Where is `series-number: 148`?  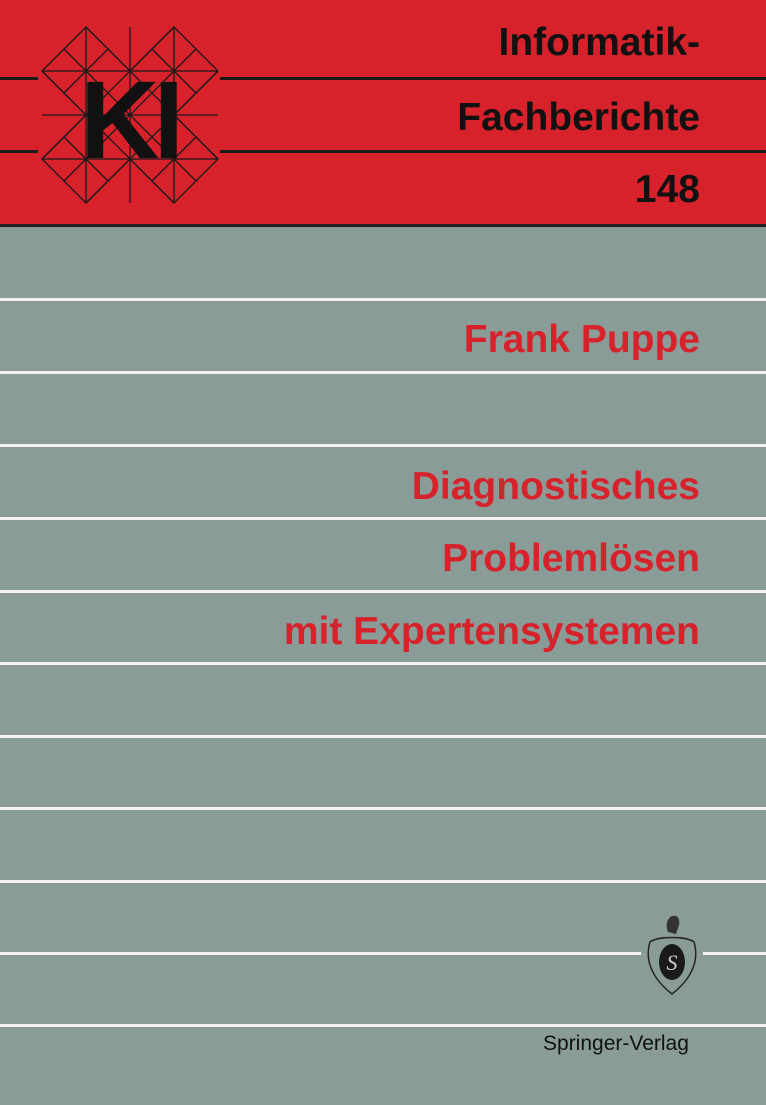 series-number: 148 is located at coordinates (667, 189).